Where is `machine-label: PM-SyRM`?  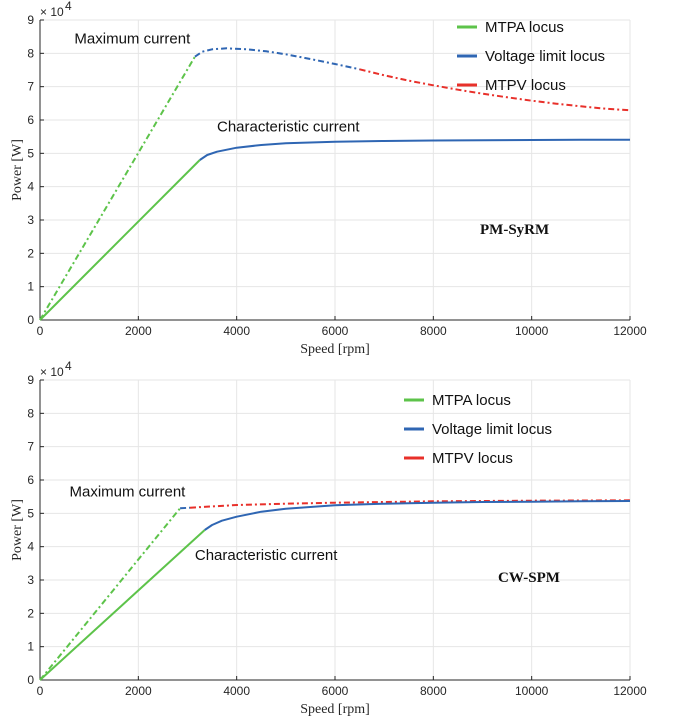 machine-label: PM-SyRM is located at coordinates (514, 230).